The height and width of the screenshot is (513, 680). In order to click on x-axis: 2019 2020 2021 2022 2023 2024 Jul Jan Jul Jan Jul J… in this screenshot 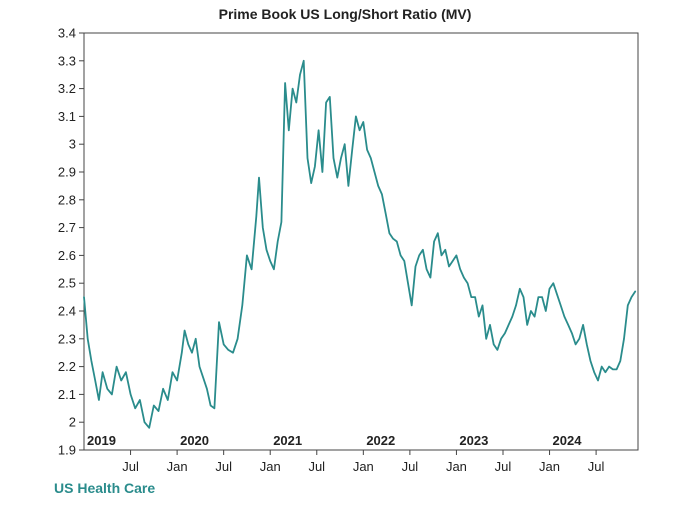, I will do `click(346, 453)`.